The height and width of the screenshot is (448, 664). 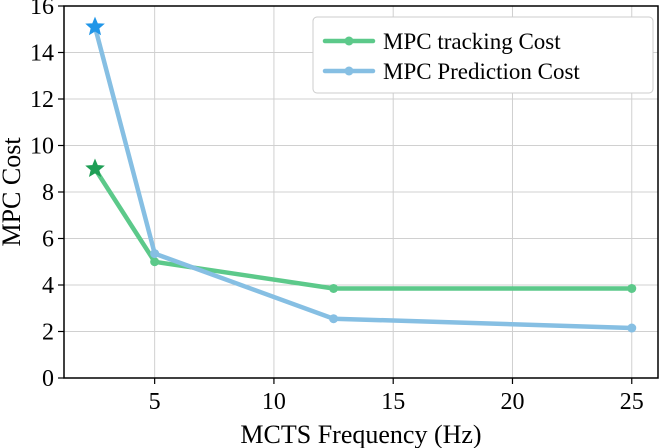 What do you see at coordinates (13, 192) in the screenshot?
I see `y-axis-label: MPC Cost` at bounding box center [13, 192].